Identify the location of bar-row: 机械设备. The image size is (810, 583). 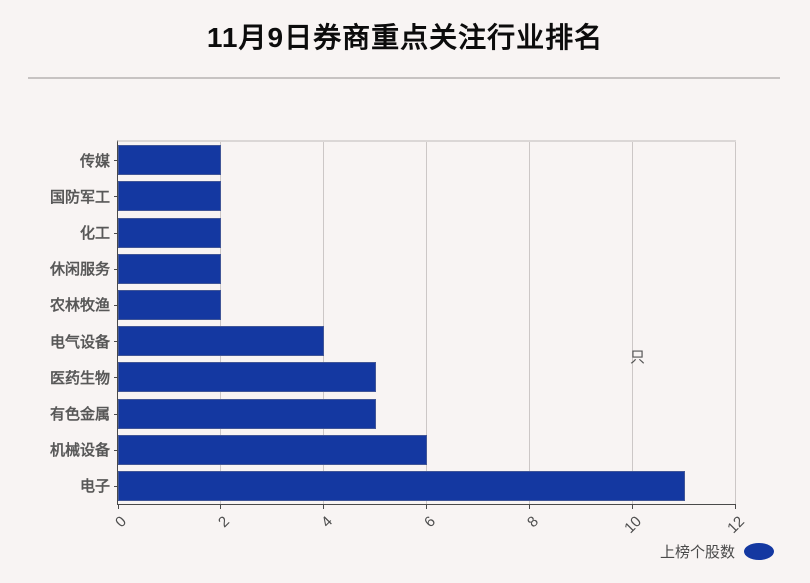
(393, 450).